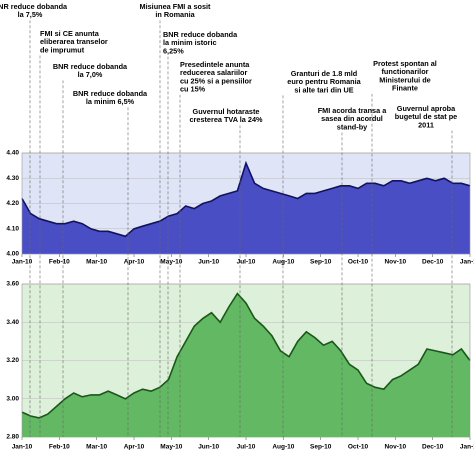 The height and width of the screenshot is (457, 474). What do you see at coordinates (176, 6) in the screenshot?
I see `annotation-line-text: Misiunea FMI a sosit` at bounding box center [176, 6].